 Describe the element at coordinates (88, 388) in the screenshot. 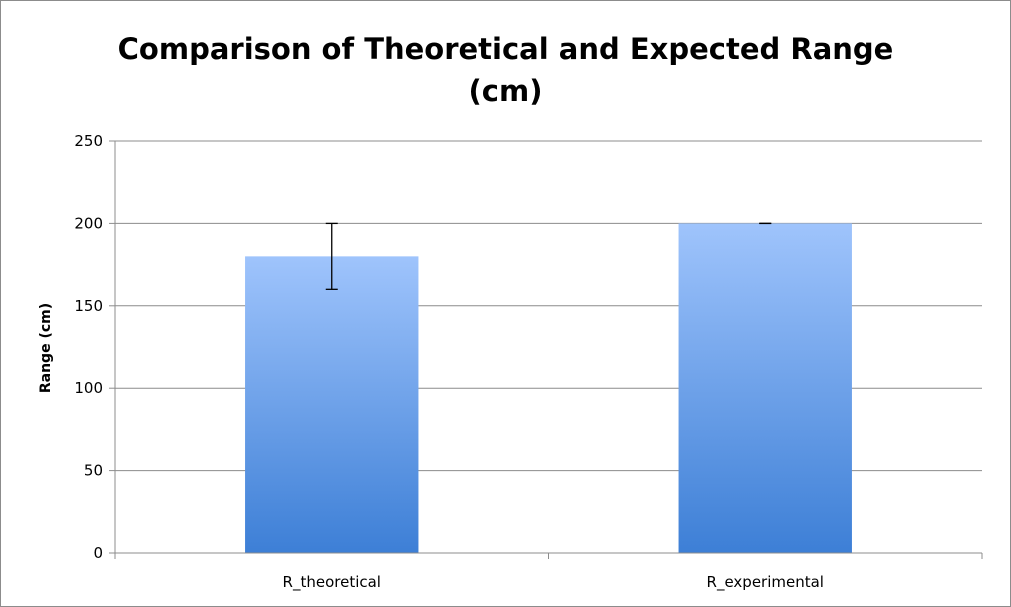

I see `y-tick-label-100: 100` at that location.